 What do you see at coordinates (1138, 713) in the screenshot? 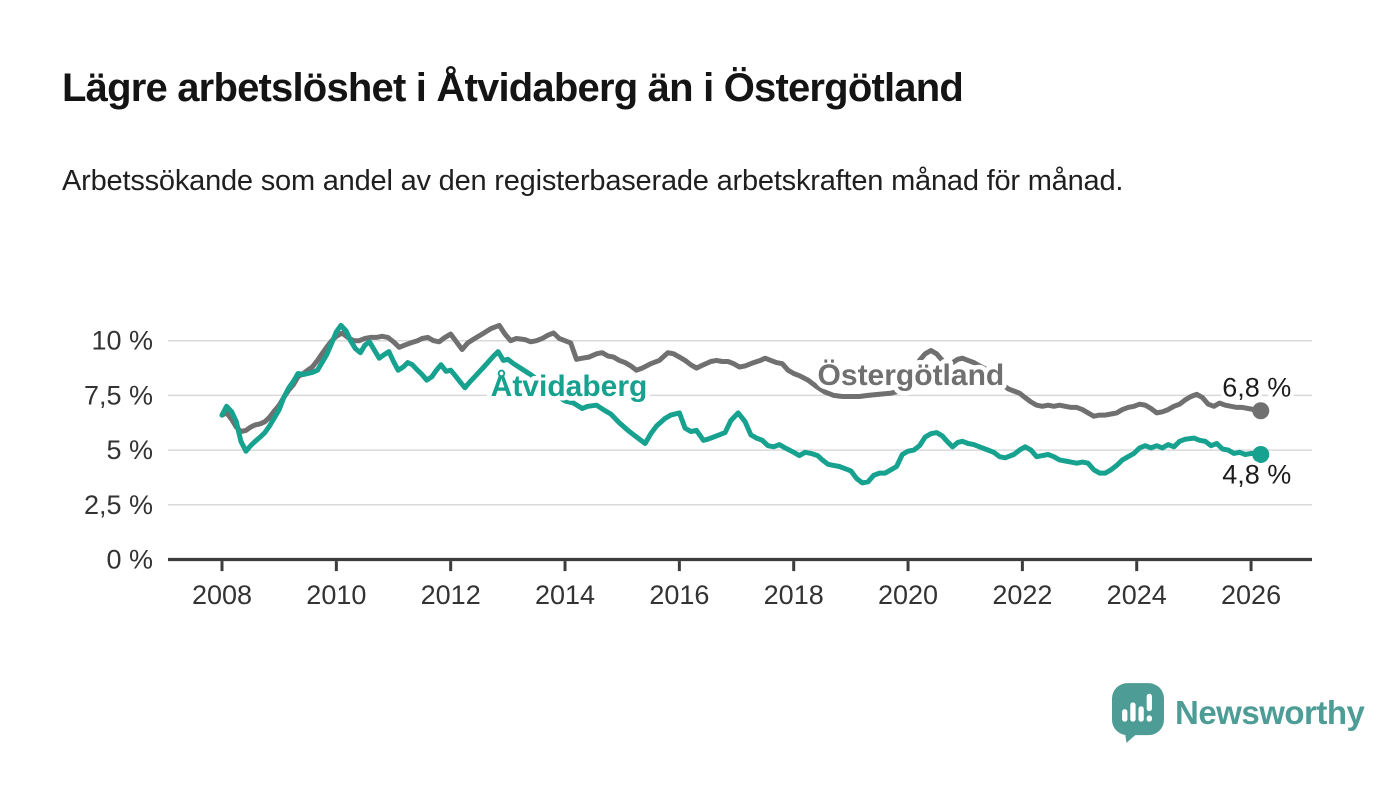
I see `bar-chart-speech-bubble-icon` at bounding box center [1138, 713].